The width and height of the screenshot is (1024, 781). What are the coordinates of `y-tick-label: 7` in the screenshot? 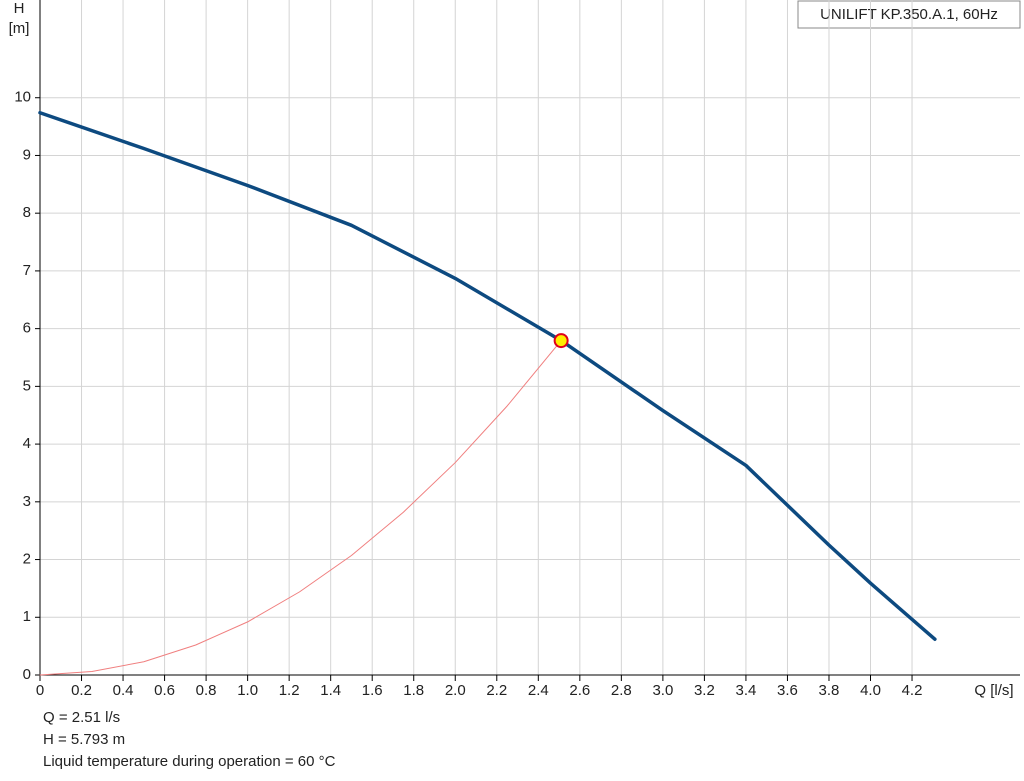 It's located at (27, 270).